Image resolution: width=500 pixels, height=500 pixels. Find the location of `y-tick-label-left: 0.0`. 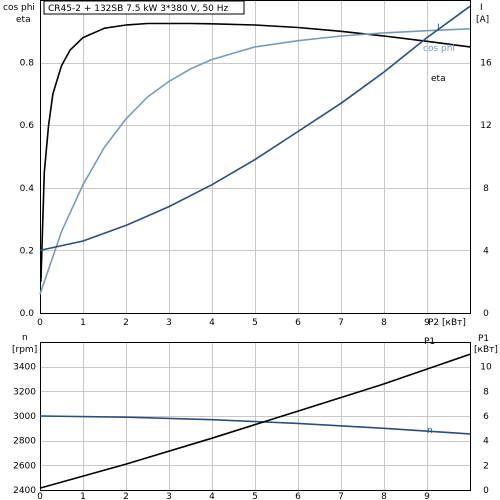

y-tick-label-left: 0.0 is located at coordinates (27, 314).